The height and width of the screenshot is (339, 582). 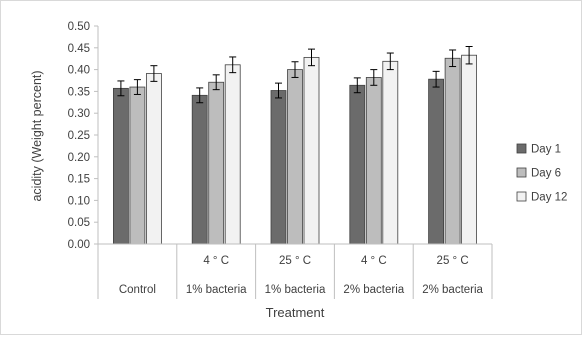 I want to click on y-tick-label: 0.00, so click(x=79, y=245).